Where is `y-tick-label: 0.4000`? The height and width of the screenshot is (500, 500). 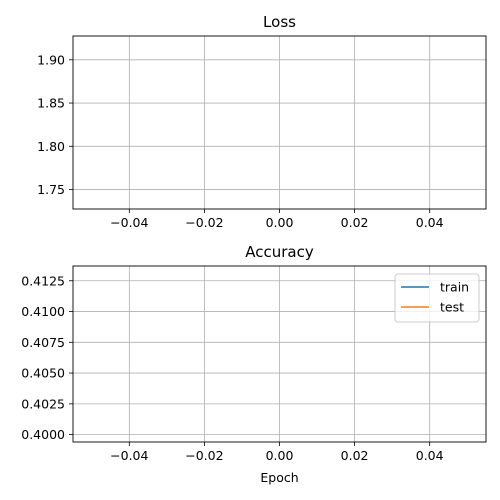
y-tick-label: 0.4000 is located at coordinates (43, 434).